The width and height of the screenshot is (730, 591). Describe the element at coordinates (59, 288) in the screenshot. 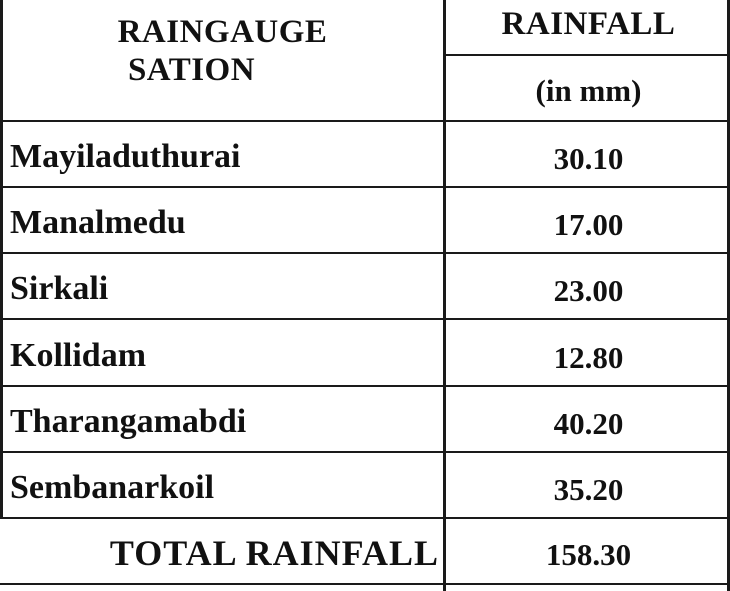

I see `station-name: Sirkali` at that location.